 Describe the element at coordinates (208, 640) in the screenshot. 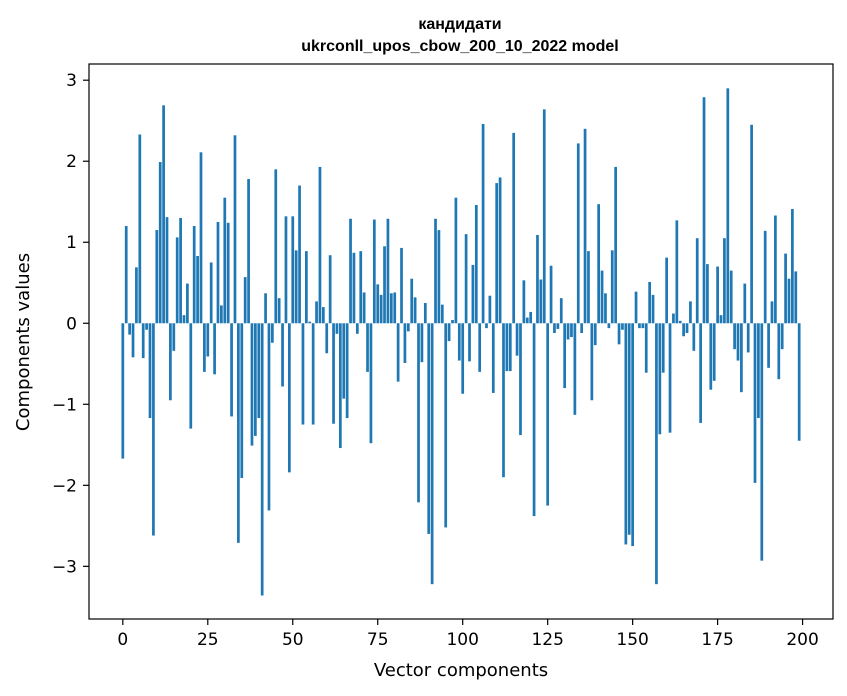

I see `x-tick-label: 25` at that location.